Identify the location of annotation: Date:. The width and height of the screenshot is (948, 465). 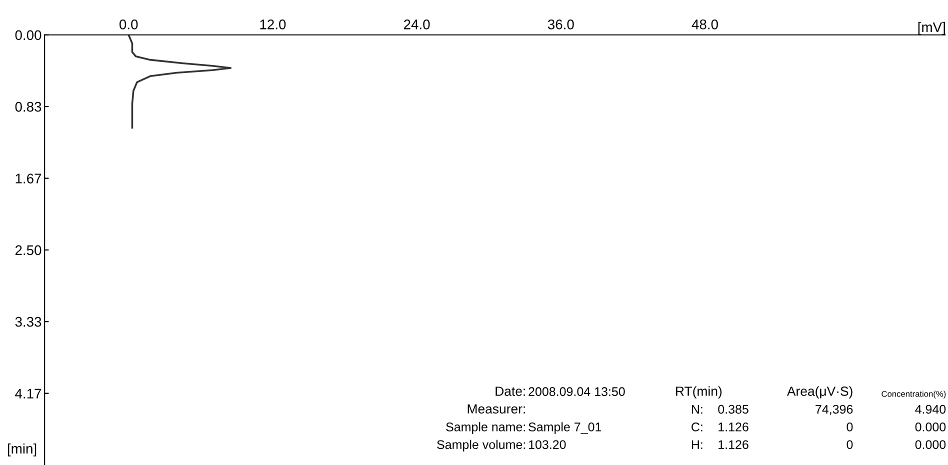
(510, 391).